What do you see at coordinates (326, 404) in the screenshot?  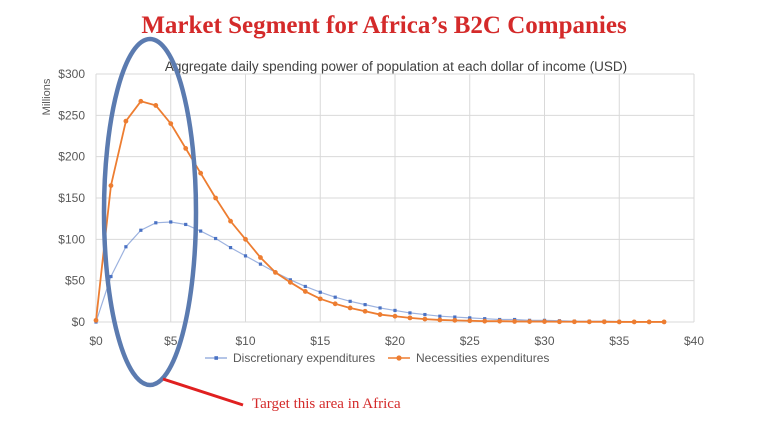 I see `annotation-text: Target this area in Africa` at bounding box center [326, 404].